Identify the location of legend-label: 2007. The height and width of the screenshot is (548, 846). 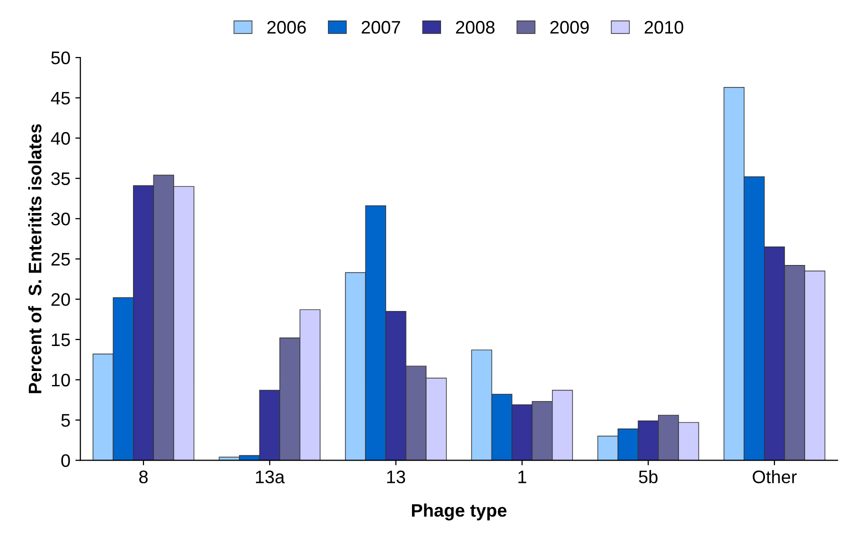
(381, 27).